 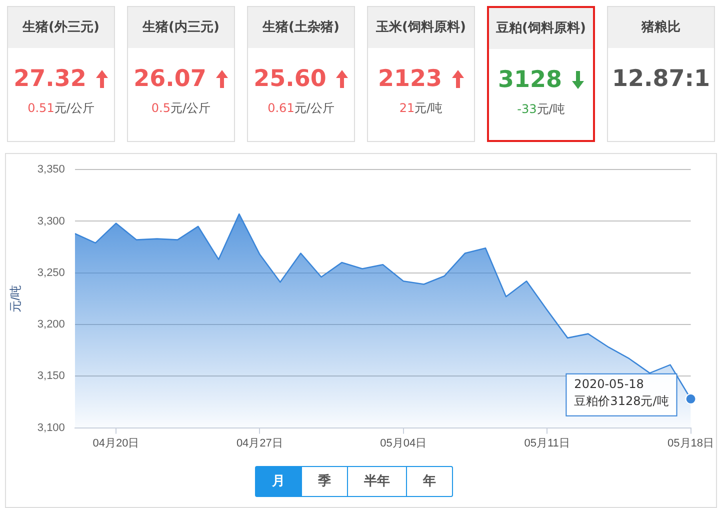 I want to click on text: 月, so click(x=278, y=481).